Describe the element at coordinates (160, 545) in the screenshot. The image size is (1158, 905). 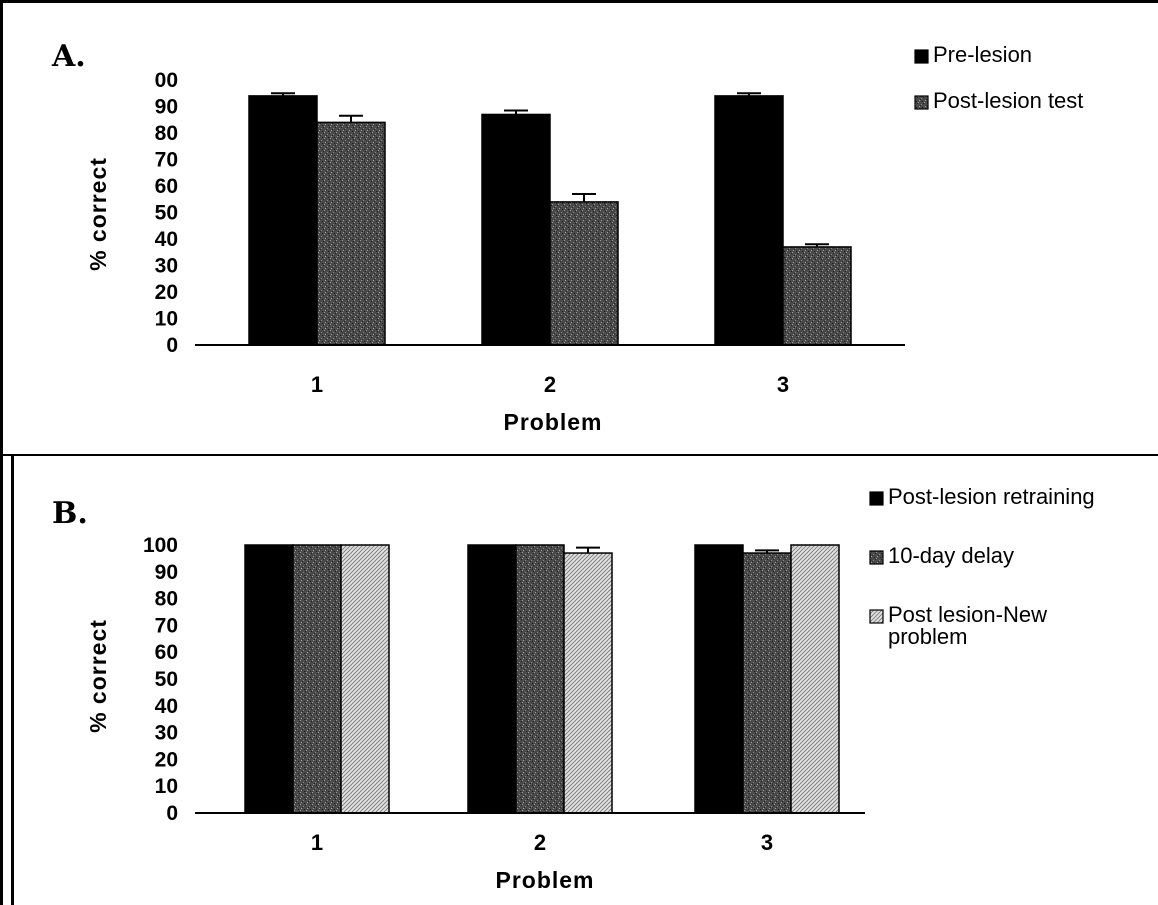
I see `y-tick-label: 100` at that location.